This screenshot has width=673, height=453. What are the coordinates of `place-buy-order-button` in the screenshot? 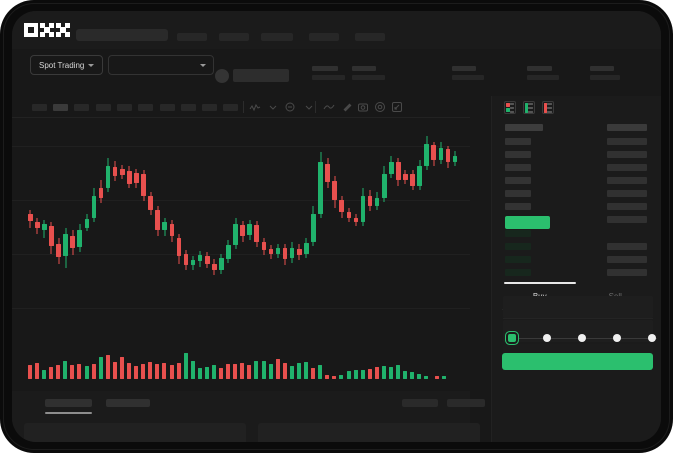 It's located at (577, 361).